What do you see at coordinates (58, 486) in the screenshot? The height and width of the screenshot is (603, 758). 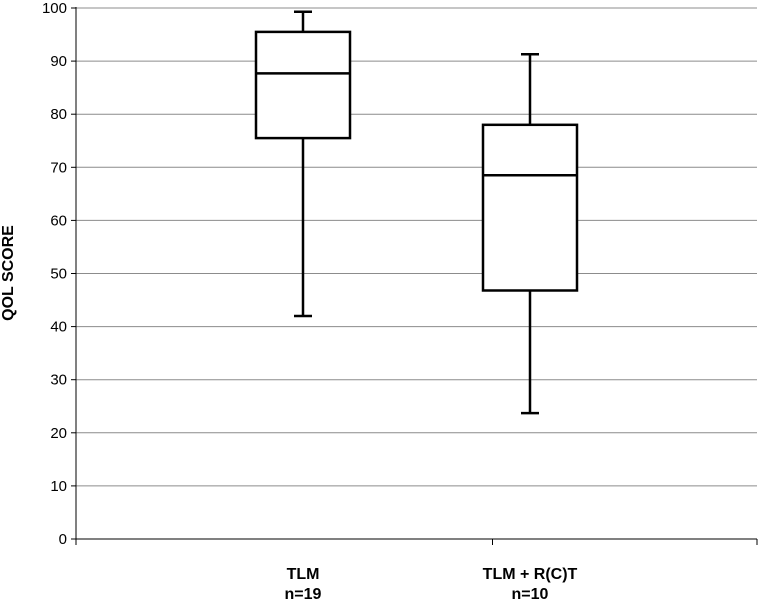 I see `y-tick-label-10: 10` at bounding box center [58, 486].